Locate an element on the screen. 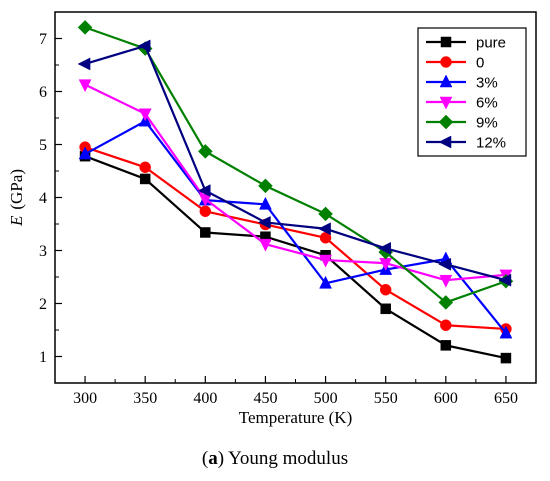 This screenshot has height=481, width=550. y-tick-label: 4 is located at coordinates (43, 198).